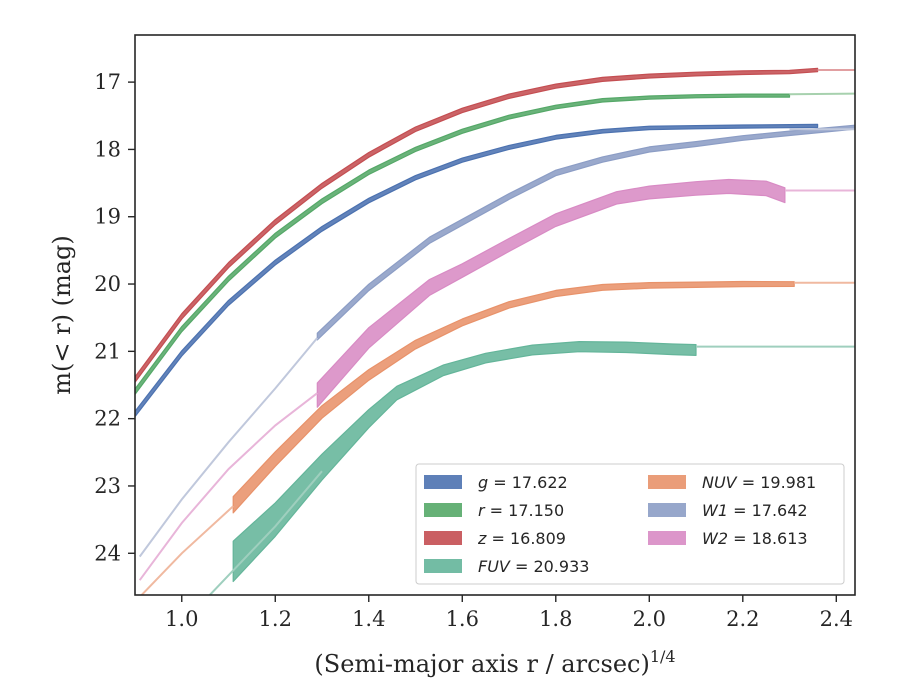  Describe the element at coordinates (107, 284) in the screenshot. I see `y-tick-label: 20` at that location.